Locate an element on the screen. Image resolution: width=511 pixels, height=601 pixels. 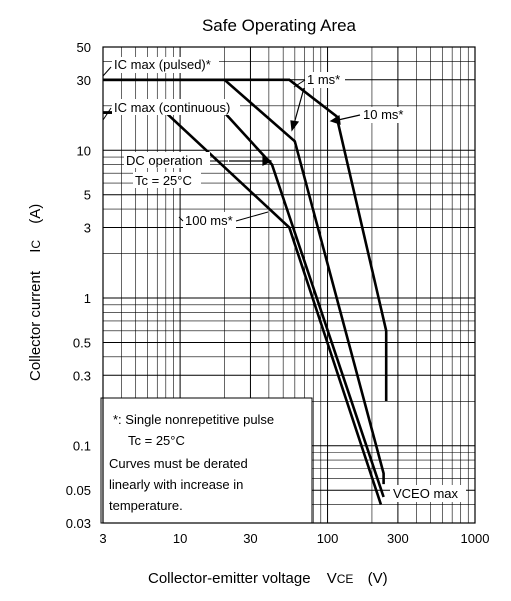
label-ten-ms: 10 ms* is located at coordinates (383, 114).